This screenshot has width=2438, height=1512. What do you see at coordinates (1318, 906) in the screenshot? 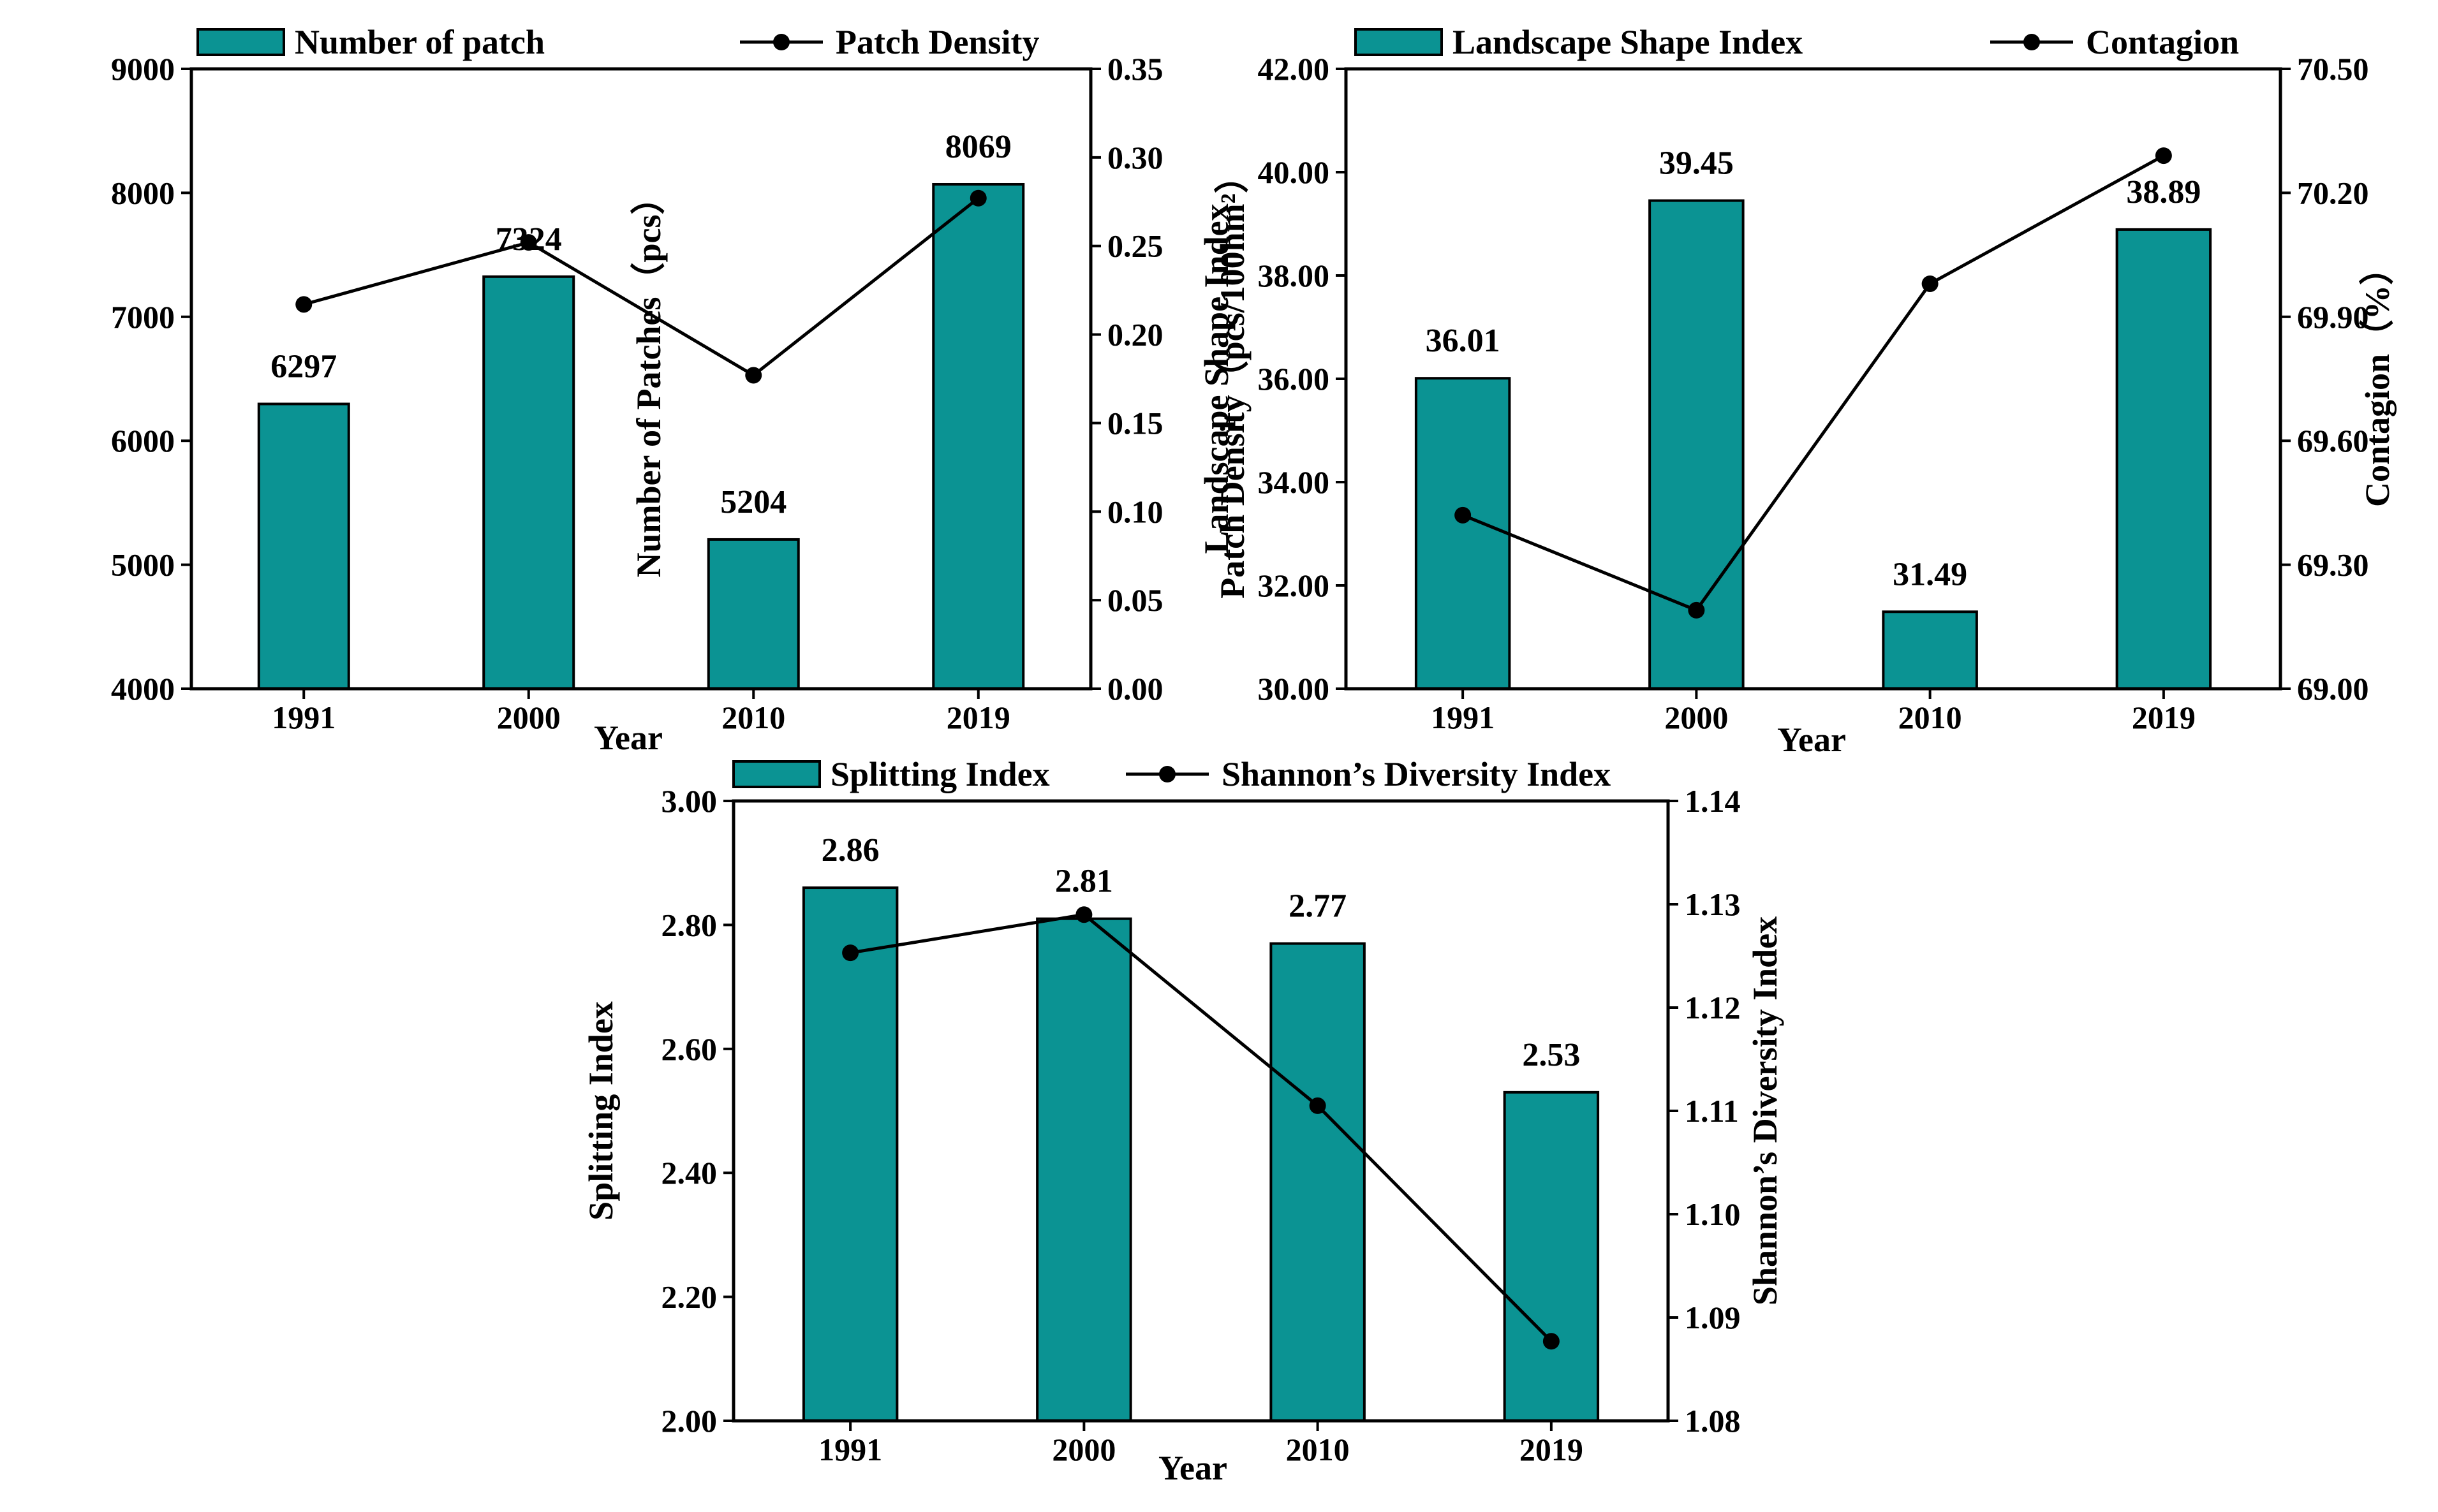
I see `bar-value-label-2010: 2.77` at bounding box center [1318, 906].